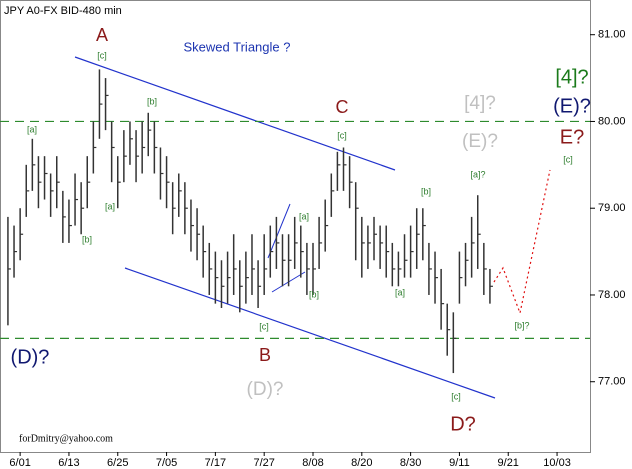 This screenshot has height=469, width=632. Describe the element at coordinates (117, 463) in the screenshot. I see `x-tick-label: 6/25` at that location.